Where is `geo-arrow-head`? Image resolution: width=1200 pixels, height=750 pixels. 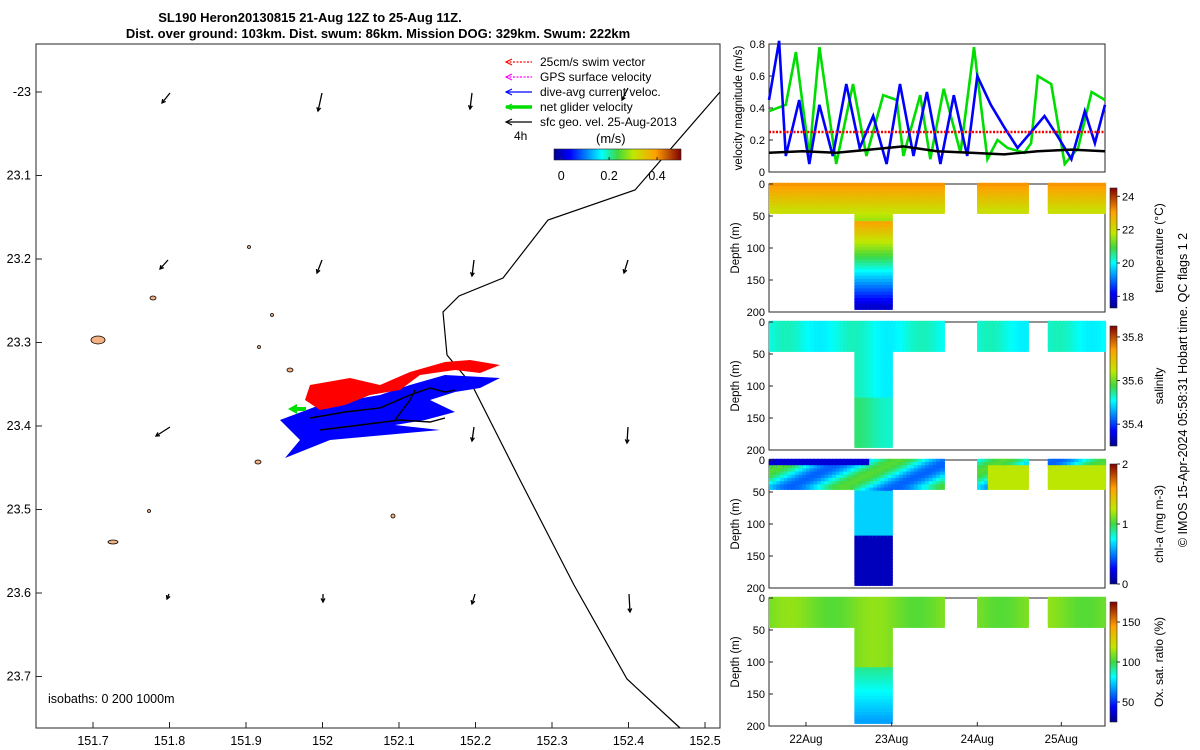 geo-arrow-head is located at coordinates (157, 434).